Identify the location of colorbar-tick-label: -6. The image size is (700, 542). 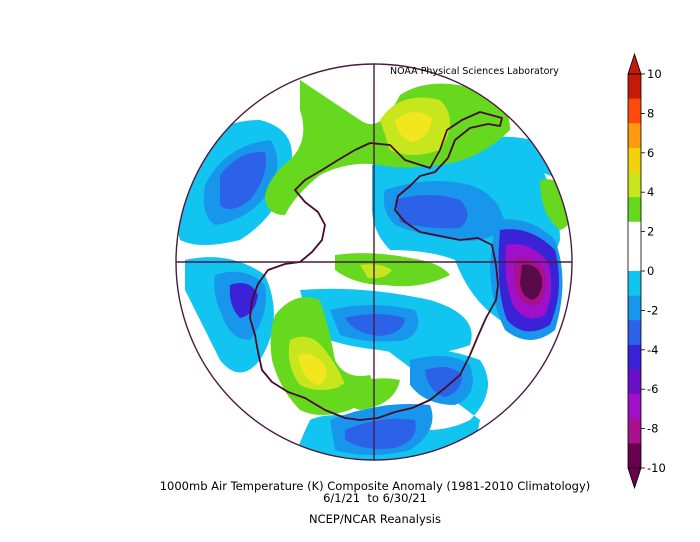
(652, 389).